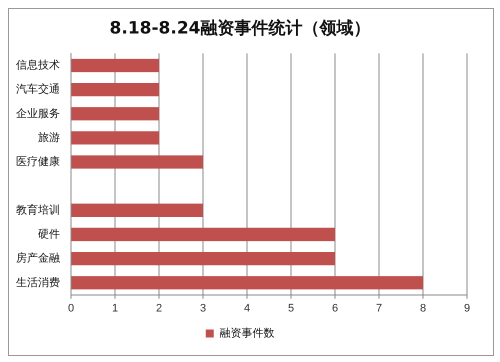 This screenshot has height=362, width=500. What do you see at coordinates (38, 113) in the screenshot?
I see `y-tick-label: 企业服务` at bounding box center [38, 113].